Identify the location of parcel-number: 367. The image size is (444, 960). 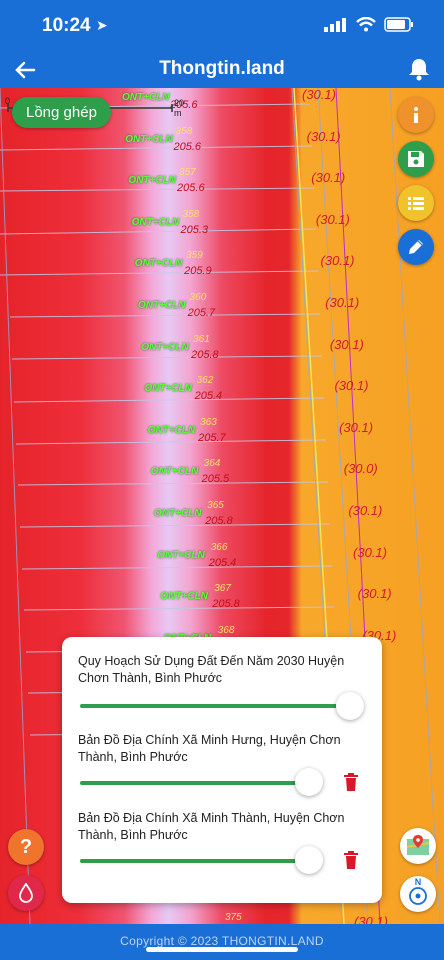
(222, 589).